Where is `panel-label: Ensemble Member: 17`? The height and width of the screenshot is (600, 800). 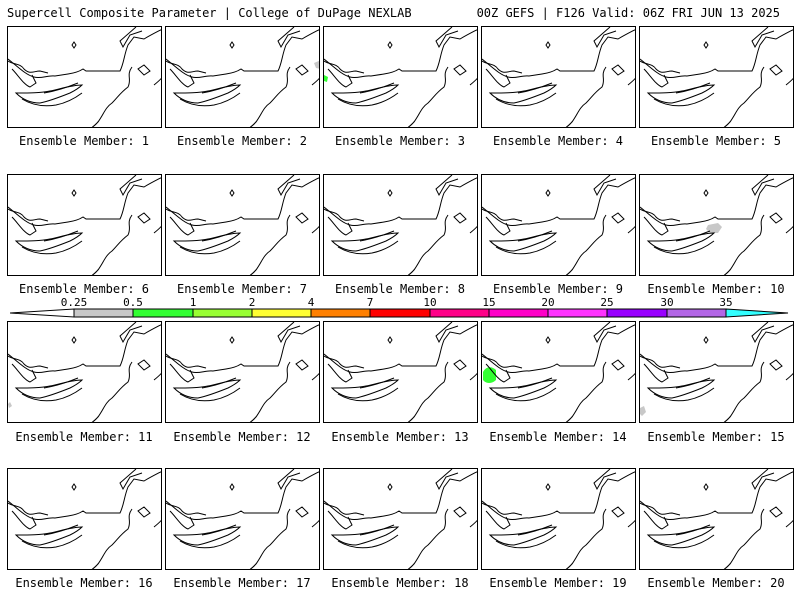 panel-label: Ensemble Member: 17 is located at coordinates (242, 583).